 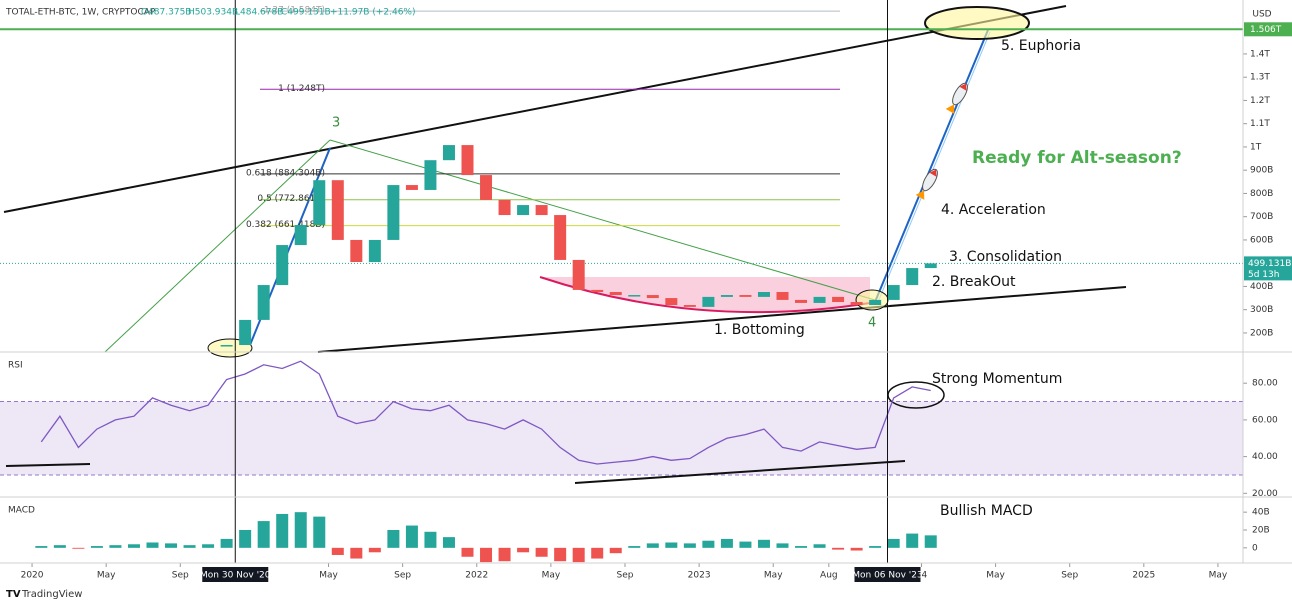 What do you see at coordinates (1255, 548) in the screenshot?
I see `macd-tick-label: 0` at bounding box center [1255, 548].